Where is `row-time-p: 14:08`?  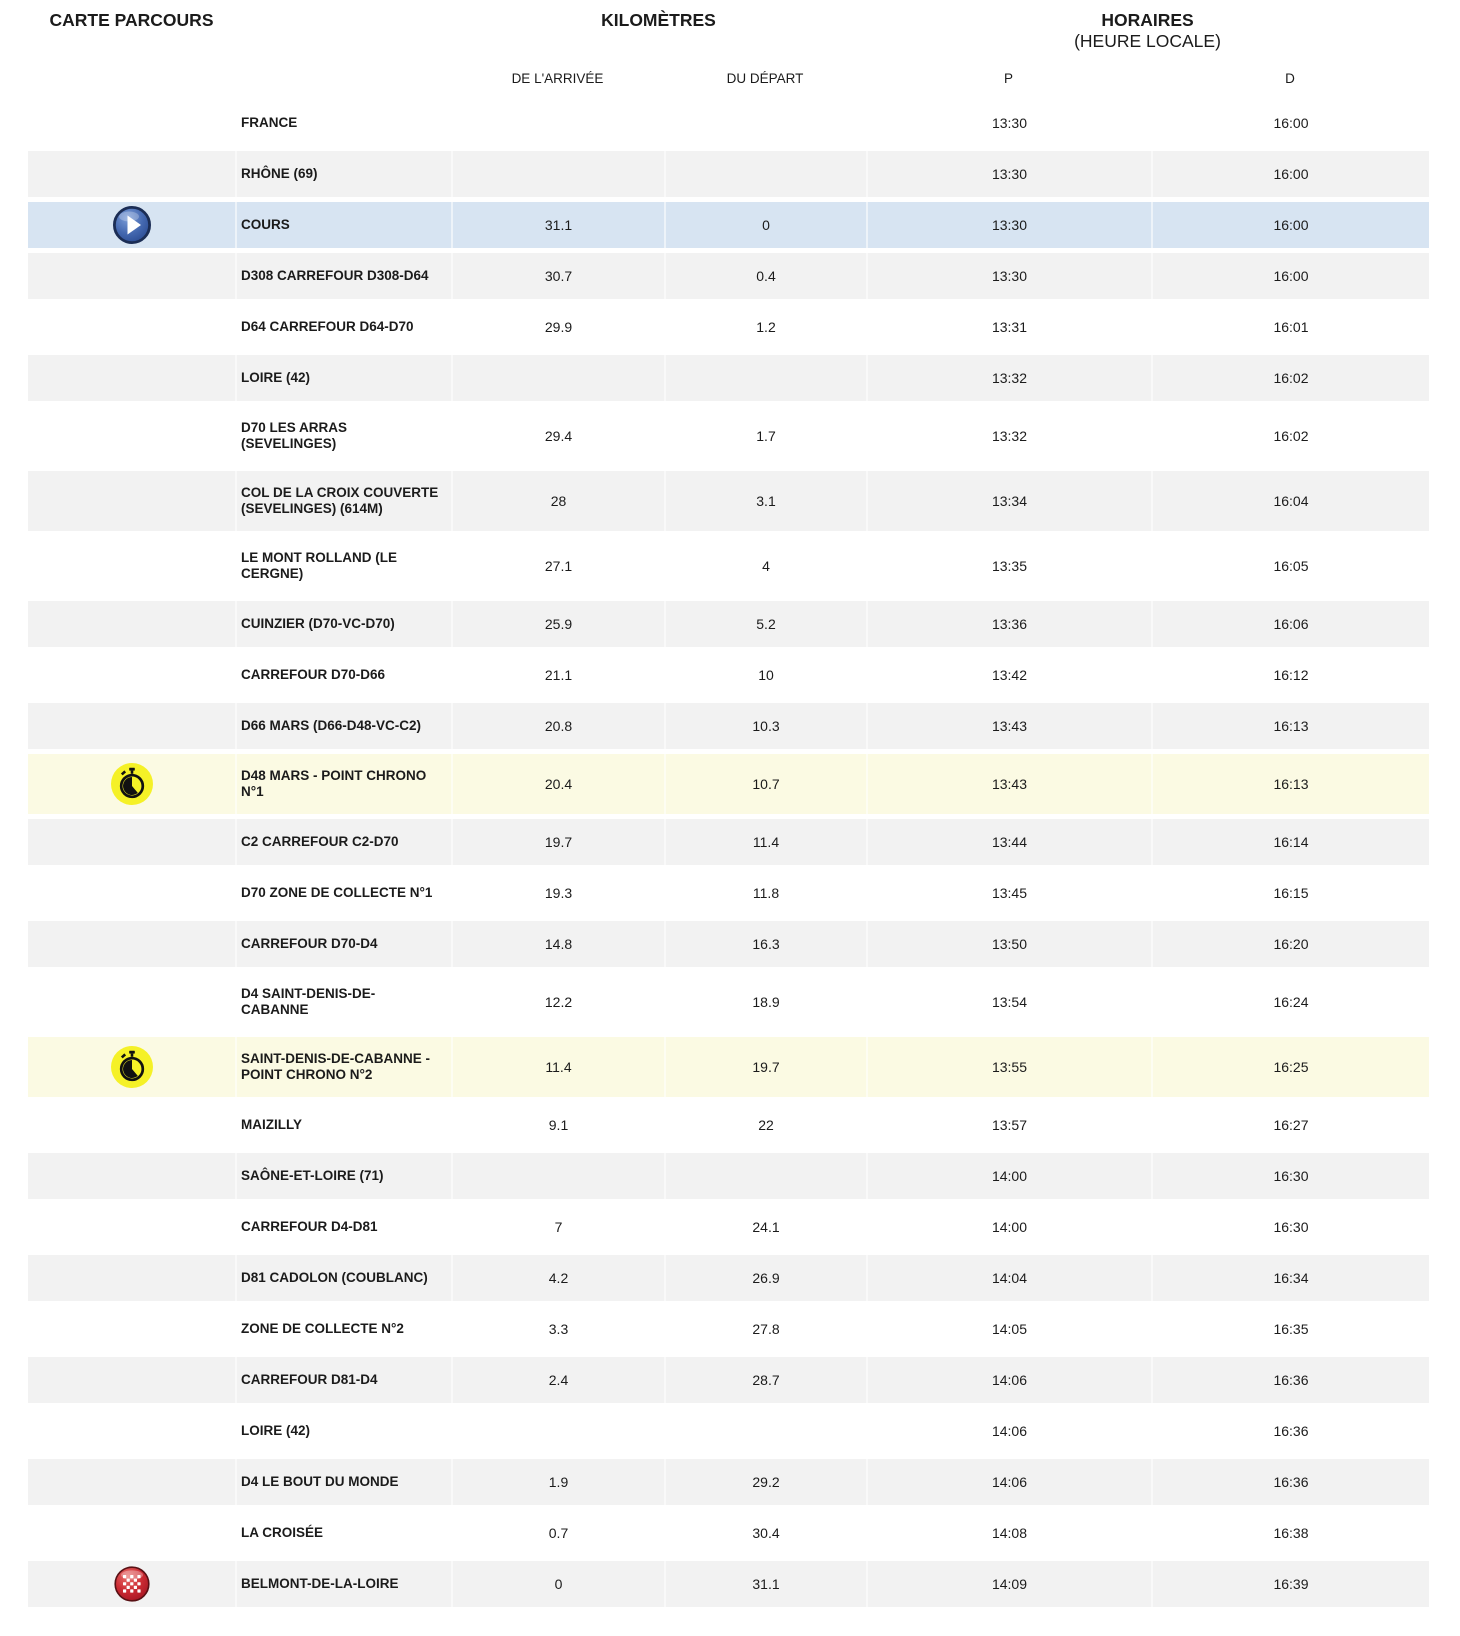
row-time-p: 14:08 is located at coordinates (1008, 1533).